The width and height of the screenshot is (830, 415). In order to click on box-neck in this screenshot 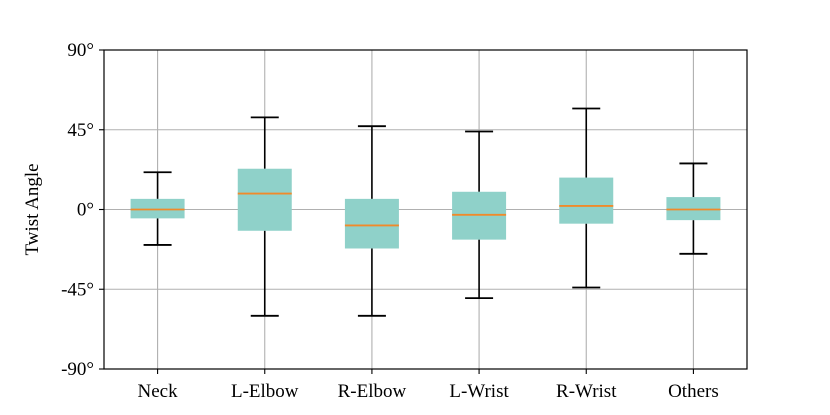, I will do `click(157, 208)`.